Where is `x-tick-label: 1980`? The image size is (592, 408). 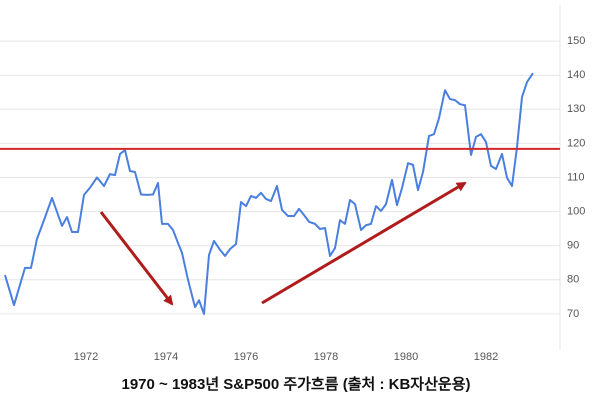 x-tick-label: 1980 is located at coordinates (406, 357).